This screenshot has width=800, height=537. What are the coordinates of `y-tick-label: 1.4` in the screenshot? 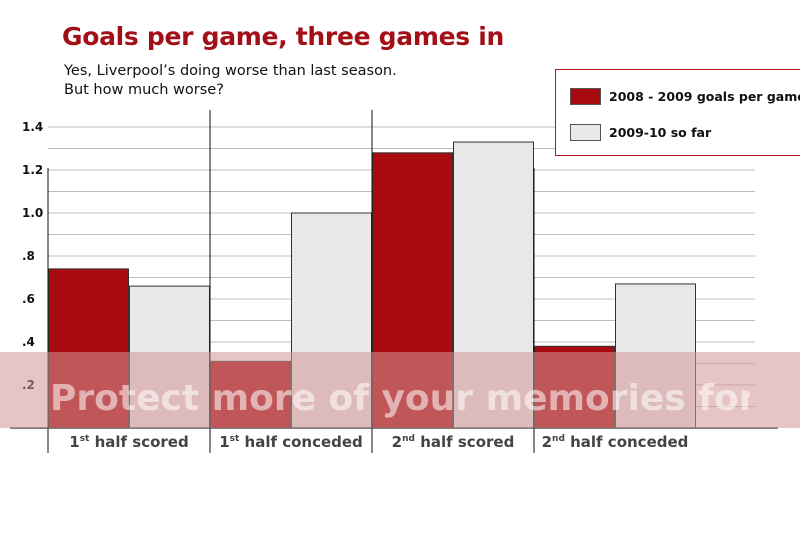 It's located at (32, 127).